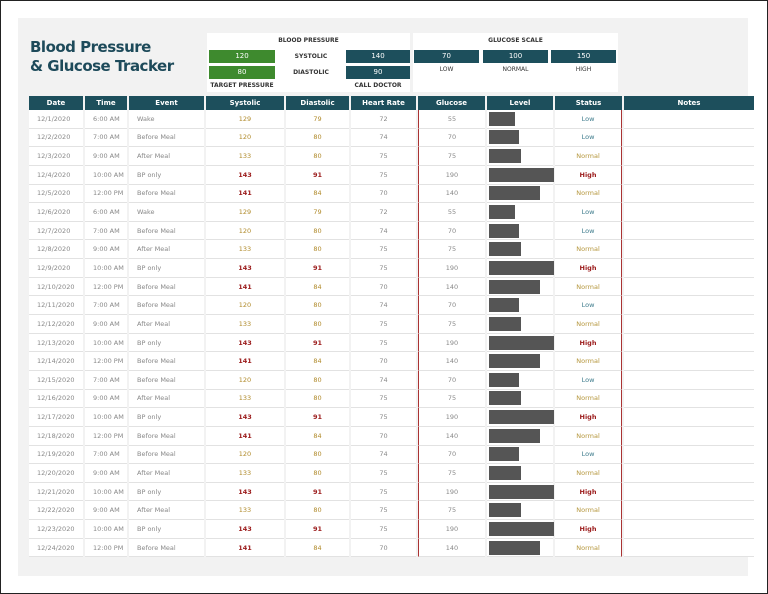  I want to click on status-cell: Low, so click(588, 380).